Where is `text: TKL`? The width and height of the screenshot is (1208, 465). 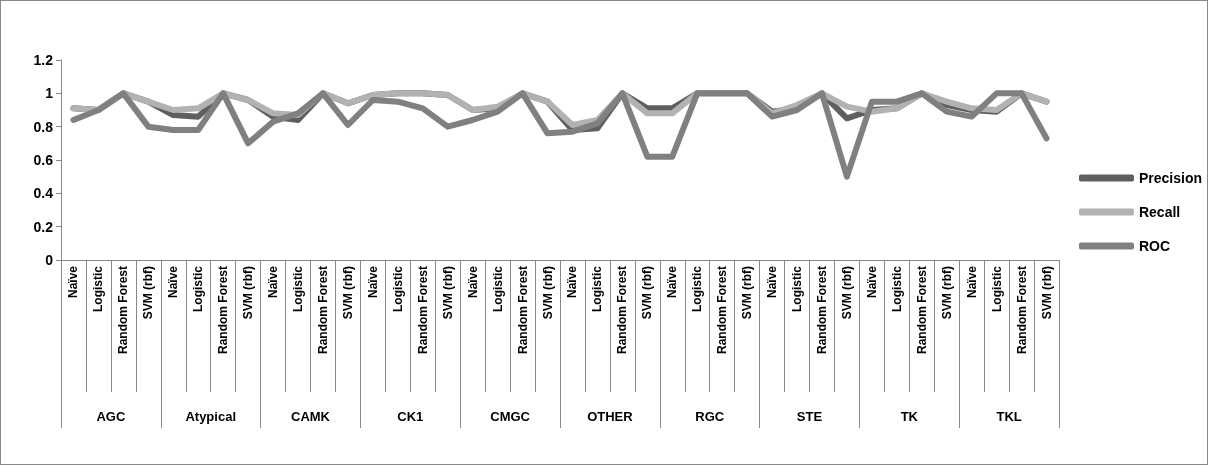
text: TKL is located at coordinates (1009, 416).